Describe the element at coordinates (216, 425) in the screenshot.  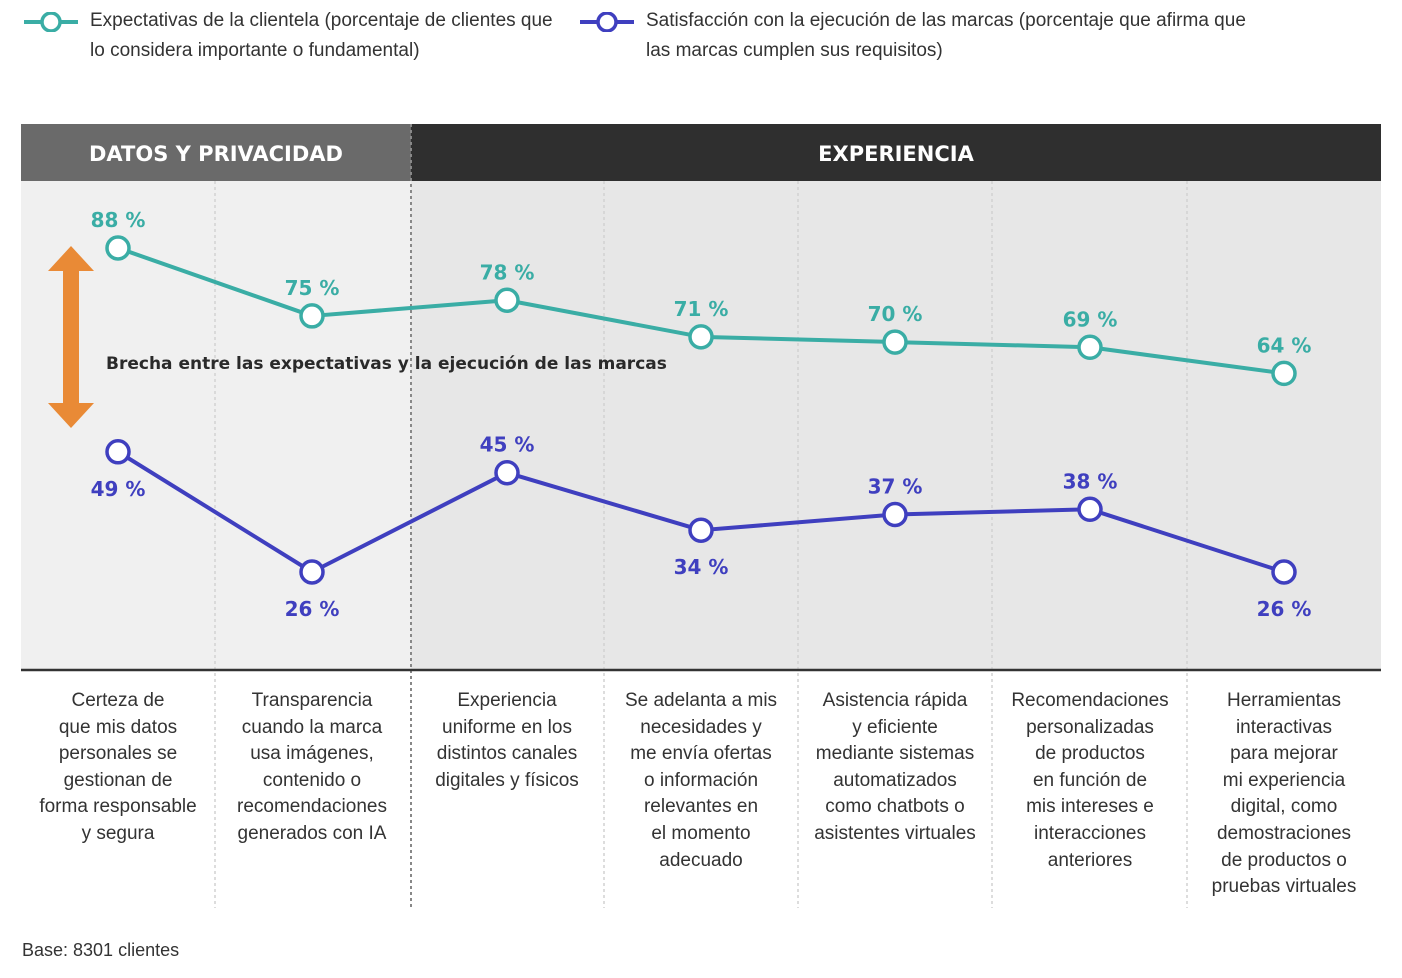
I see `panel-privacy` at that location.